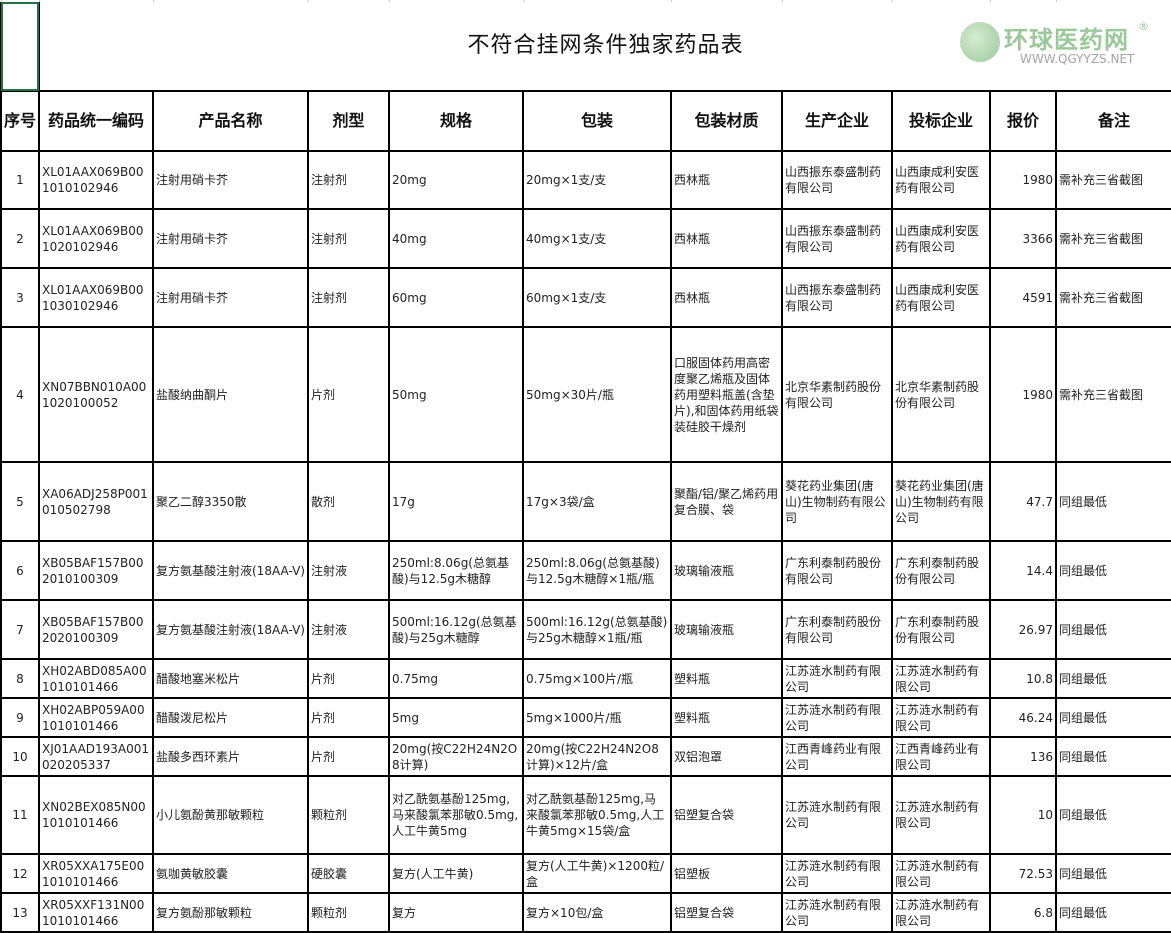 Image resolution: width=1171 pixels, height=933 pixels. Describe the element at coordinates (597, 501) in the screenshot. I see `cell-pack: 17g×3袋/盒` at that location.